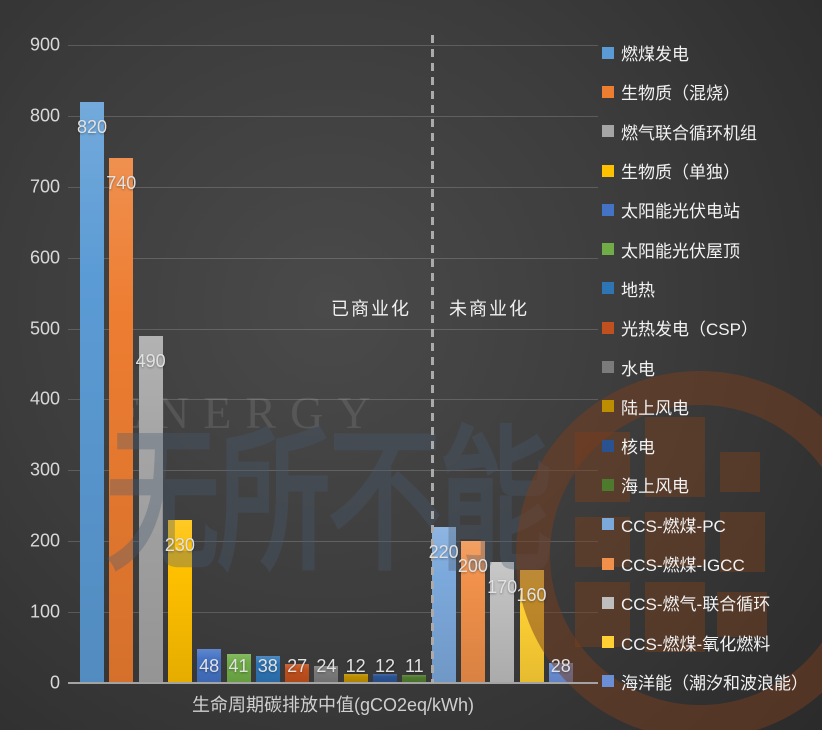  I want to click on legend-item-label: CCS-燃煤-PC, so click(673, 526).